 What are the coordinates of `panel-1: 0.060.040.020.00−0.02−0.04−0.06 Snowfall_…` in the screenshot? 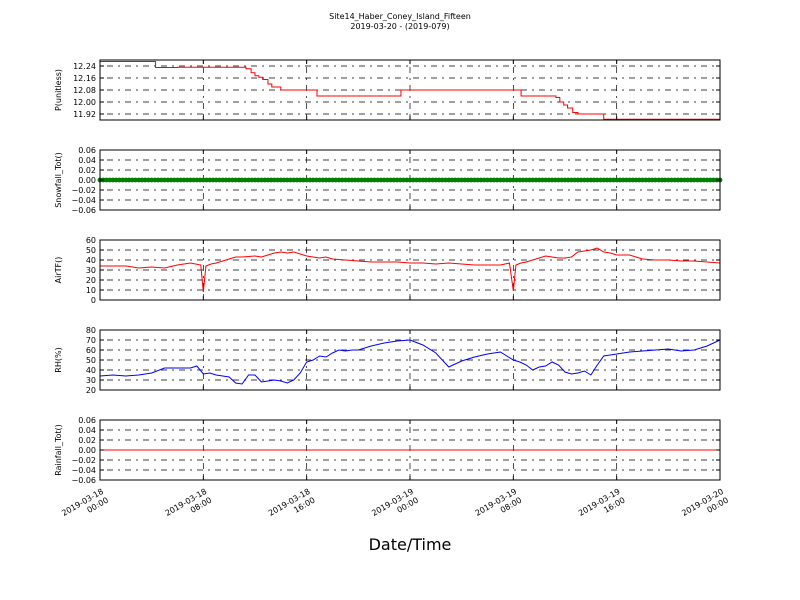 It's located at (388, 180).